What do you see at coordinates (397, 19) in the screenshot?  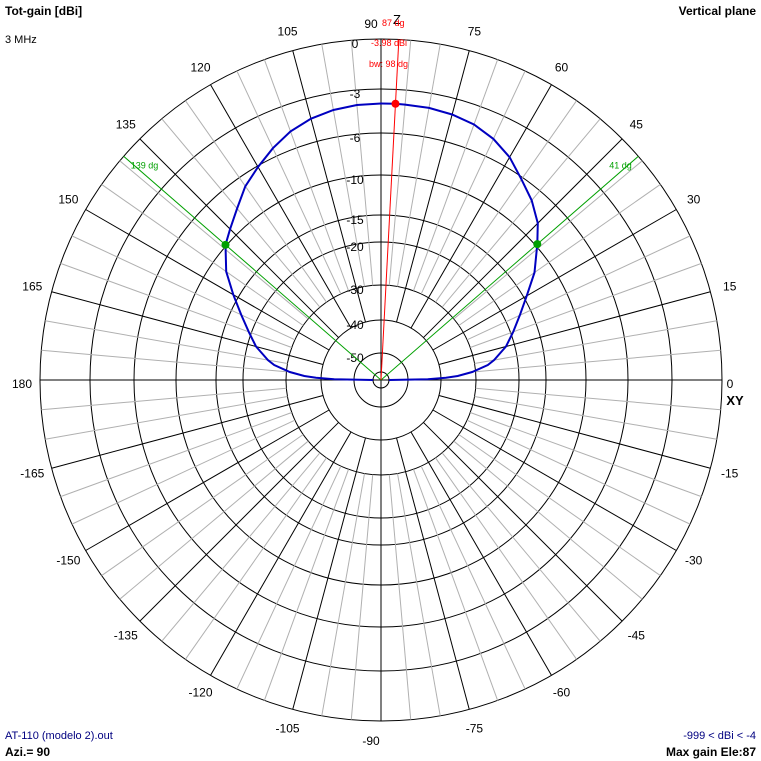 I see `axis-label-z: Z` at bounding box center [397, 19].